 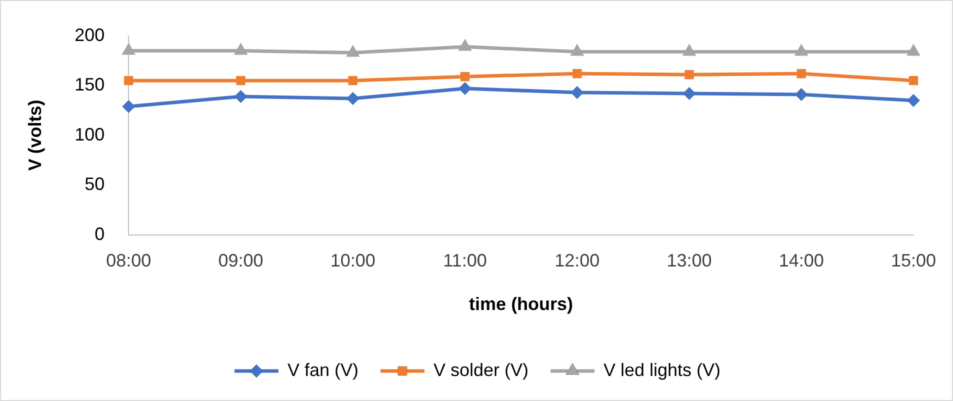 I want to click on x-tick-label: 09:00, so click(x=241, y=260).